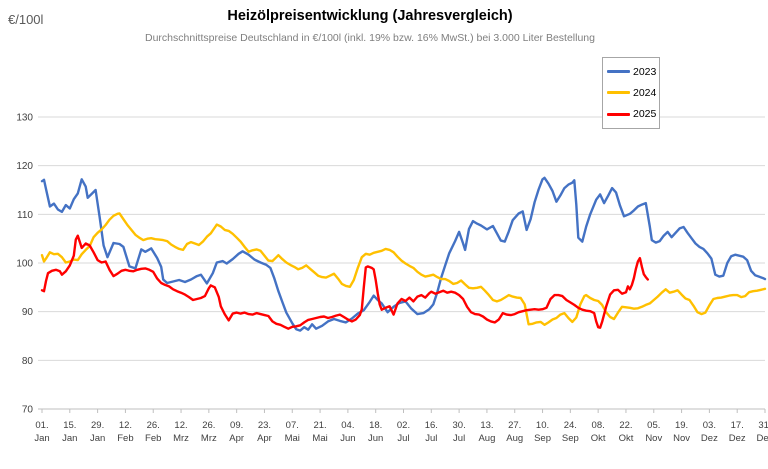 The height and width of the screenshot is (469, 768). Describe the element at coordinates (737, 425) in the screenshot. I see `x-tick-label-day: 17.` at that location.